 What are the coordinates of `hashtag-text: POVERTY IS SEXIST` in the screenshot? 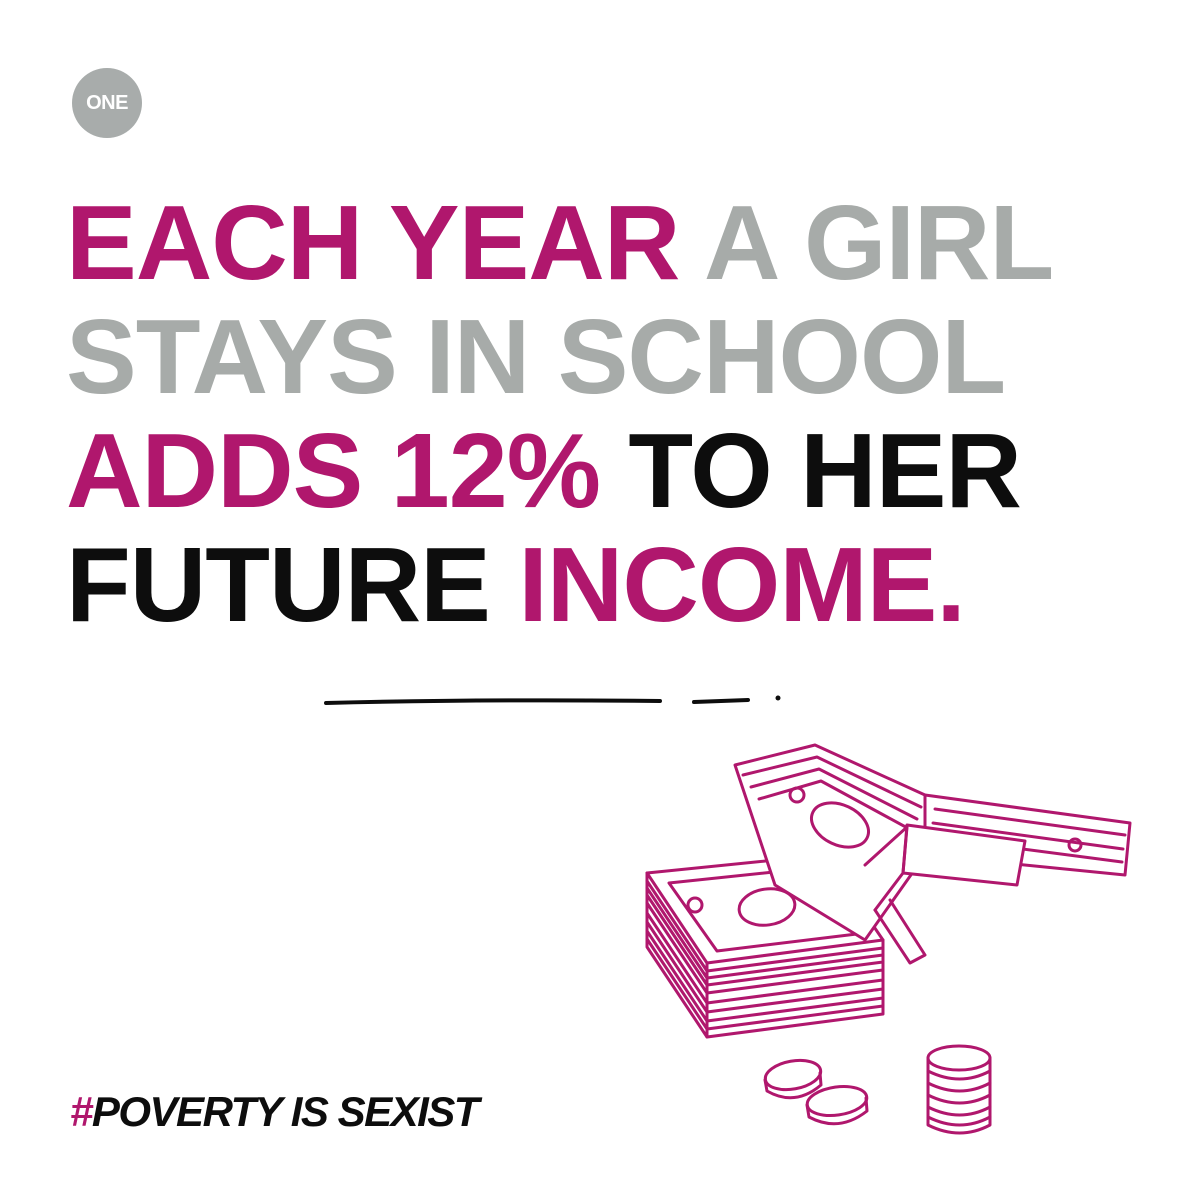 It's located at (285, 1111).